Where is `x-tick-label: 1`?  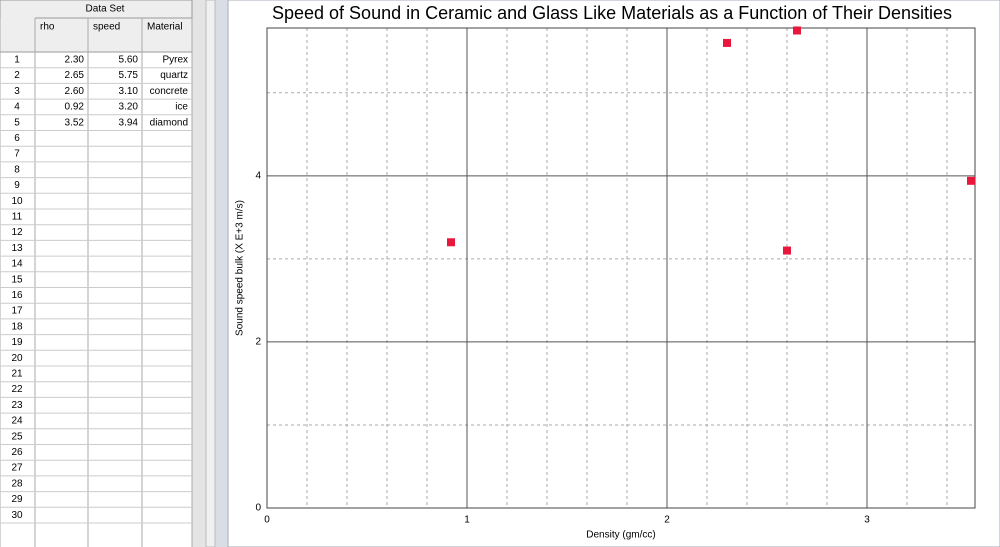 x-tick-label: 1 is located at coordinates (467, 520).